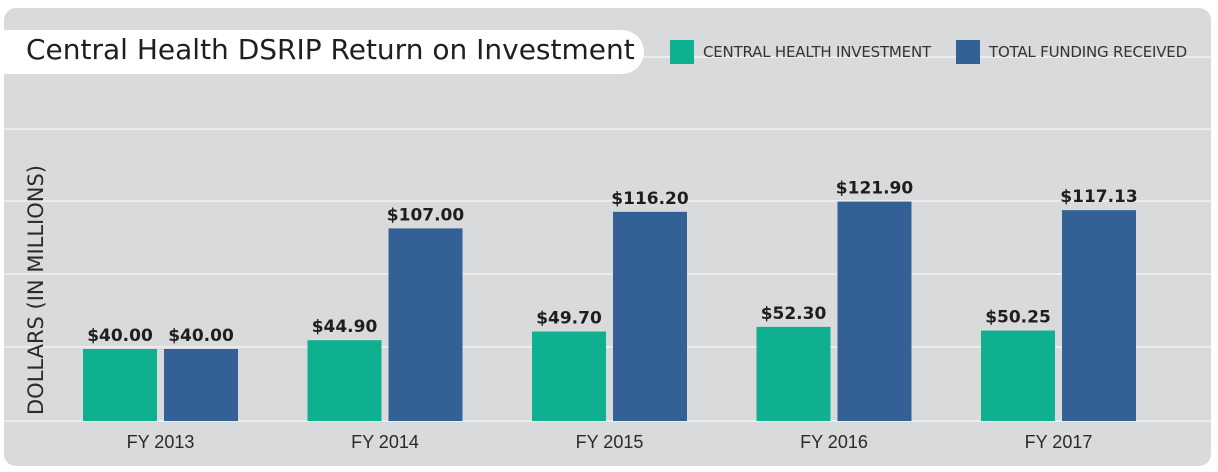 The height and width of the screenshot is (472, 1218). I want to click on x-tick-label: FY 2016, so click(834, 442).